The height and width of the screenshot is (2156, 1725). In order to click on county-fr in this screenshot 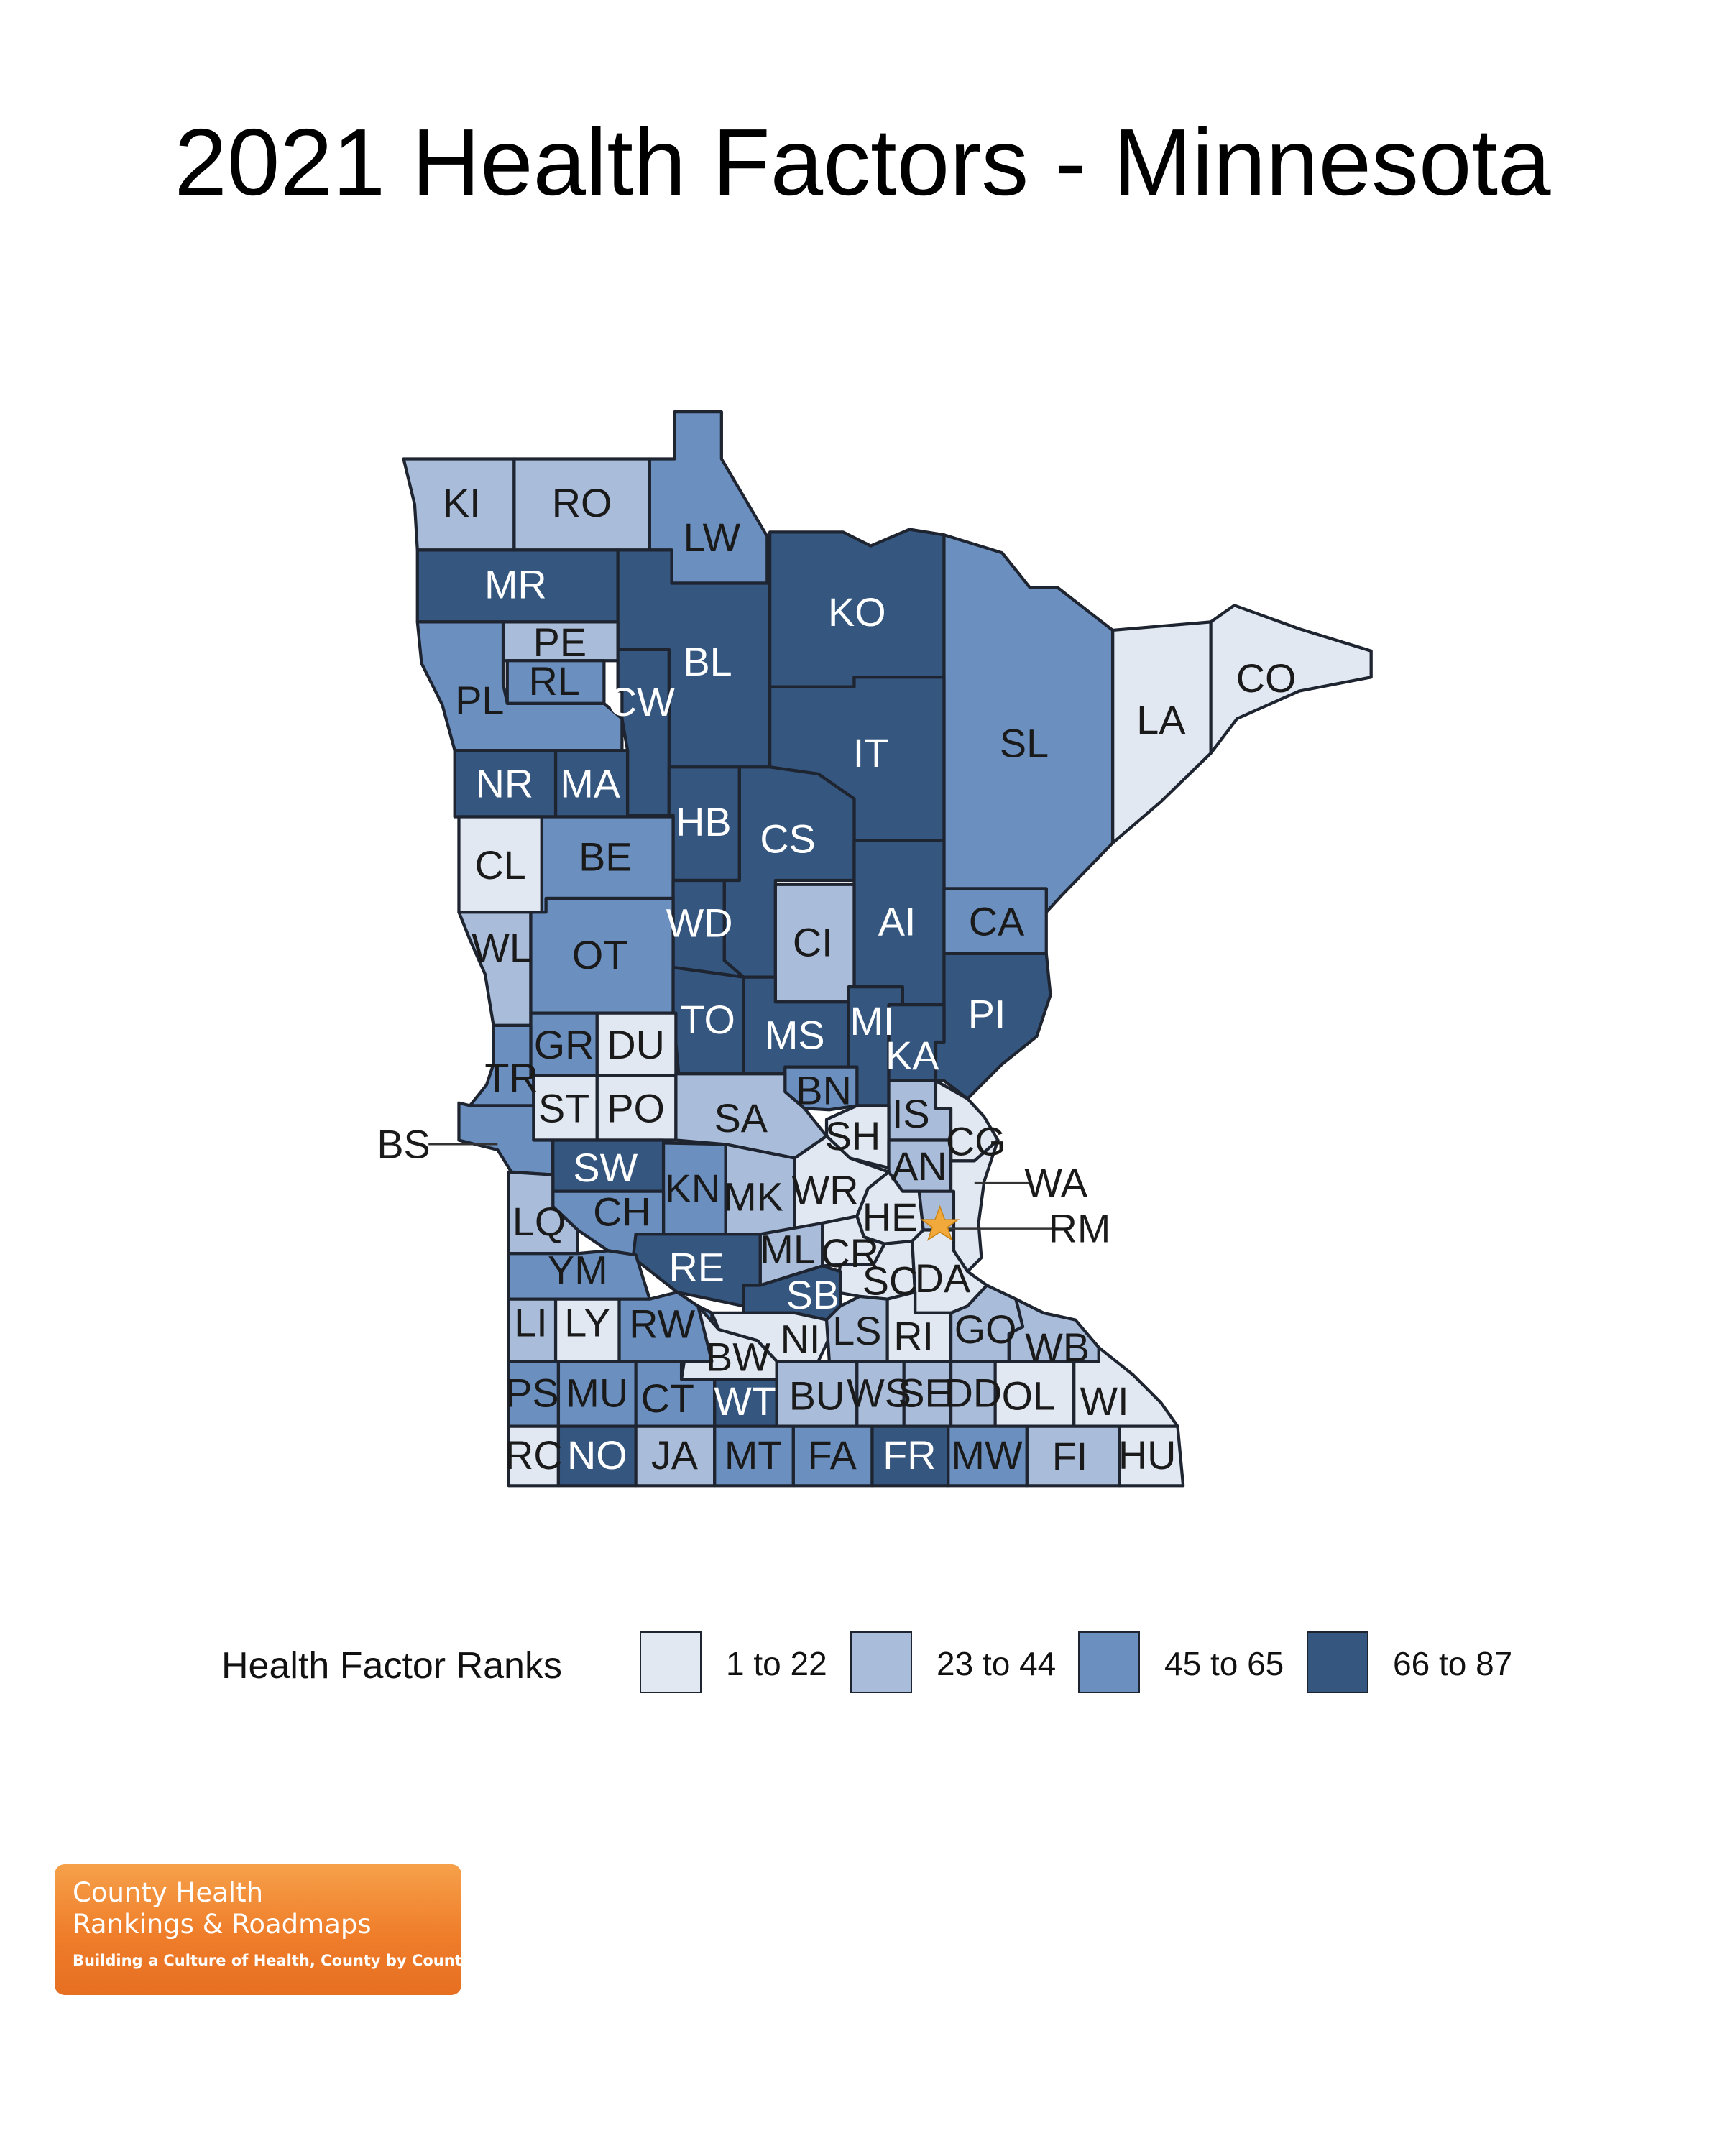, I will do `click(910, 1456)`.